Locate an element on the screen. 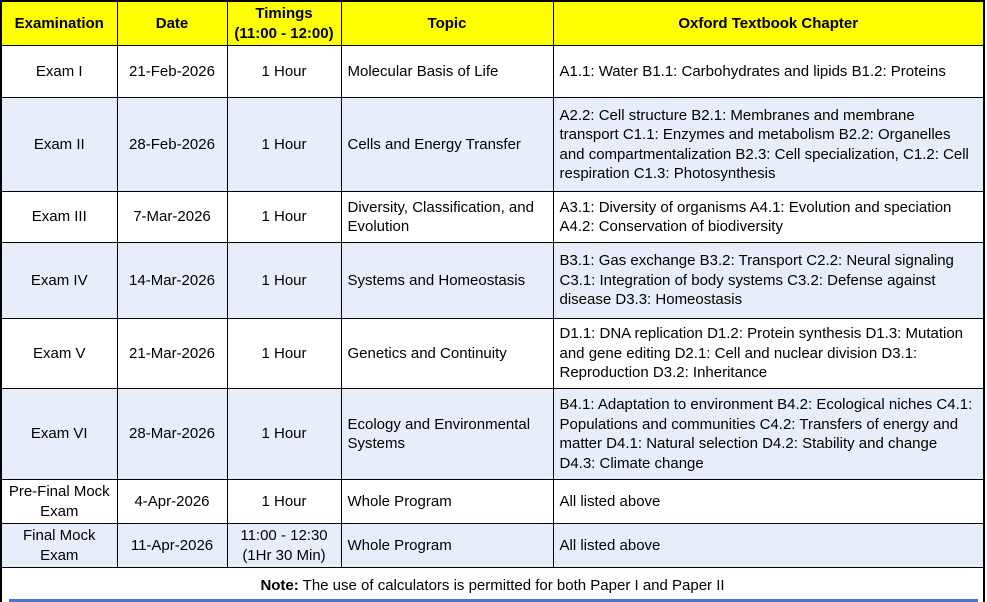 Image resolution: width=987 pixels, height=602 pixels. cell-topic: Systems and Homeostasis is located at coordinates (447, 280).